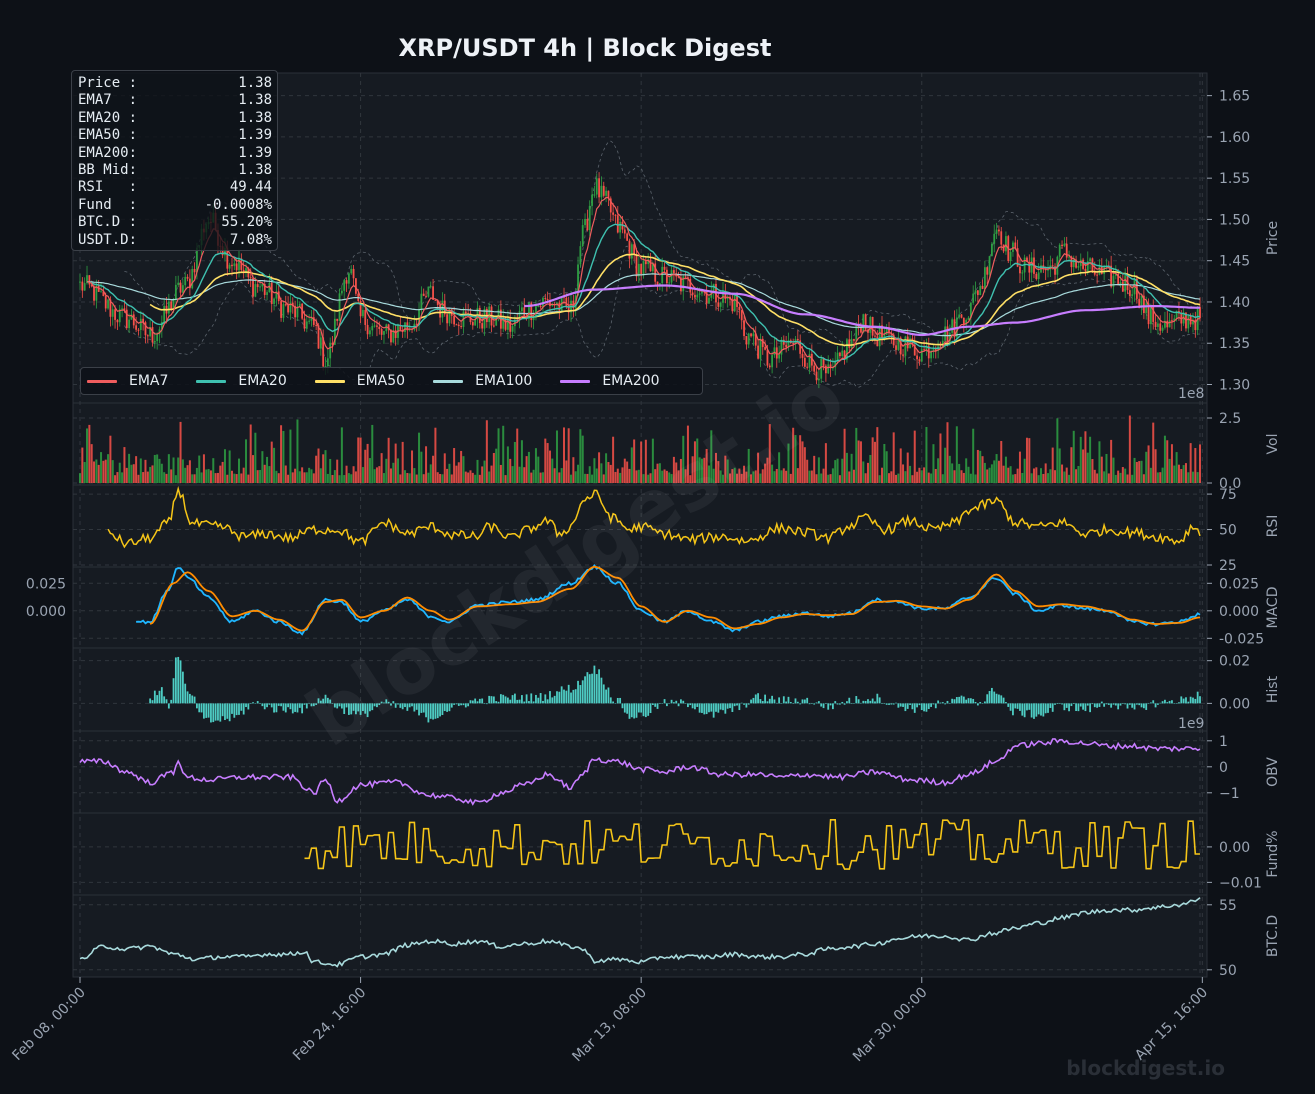  I want to click on readout-label: Fund :, so click(108, 204).